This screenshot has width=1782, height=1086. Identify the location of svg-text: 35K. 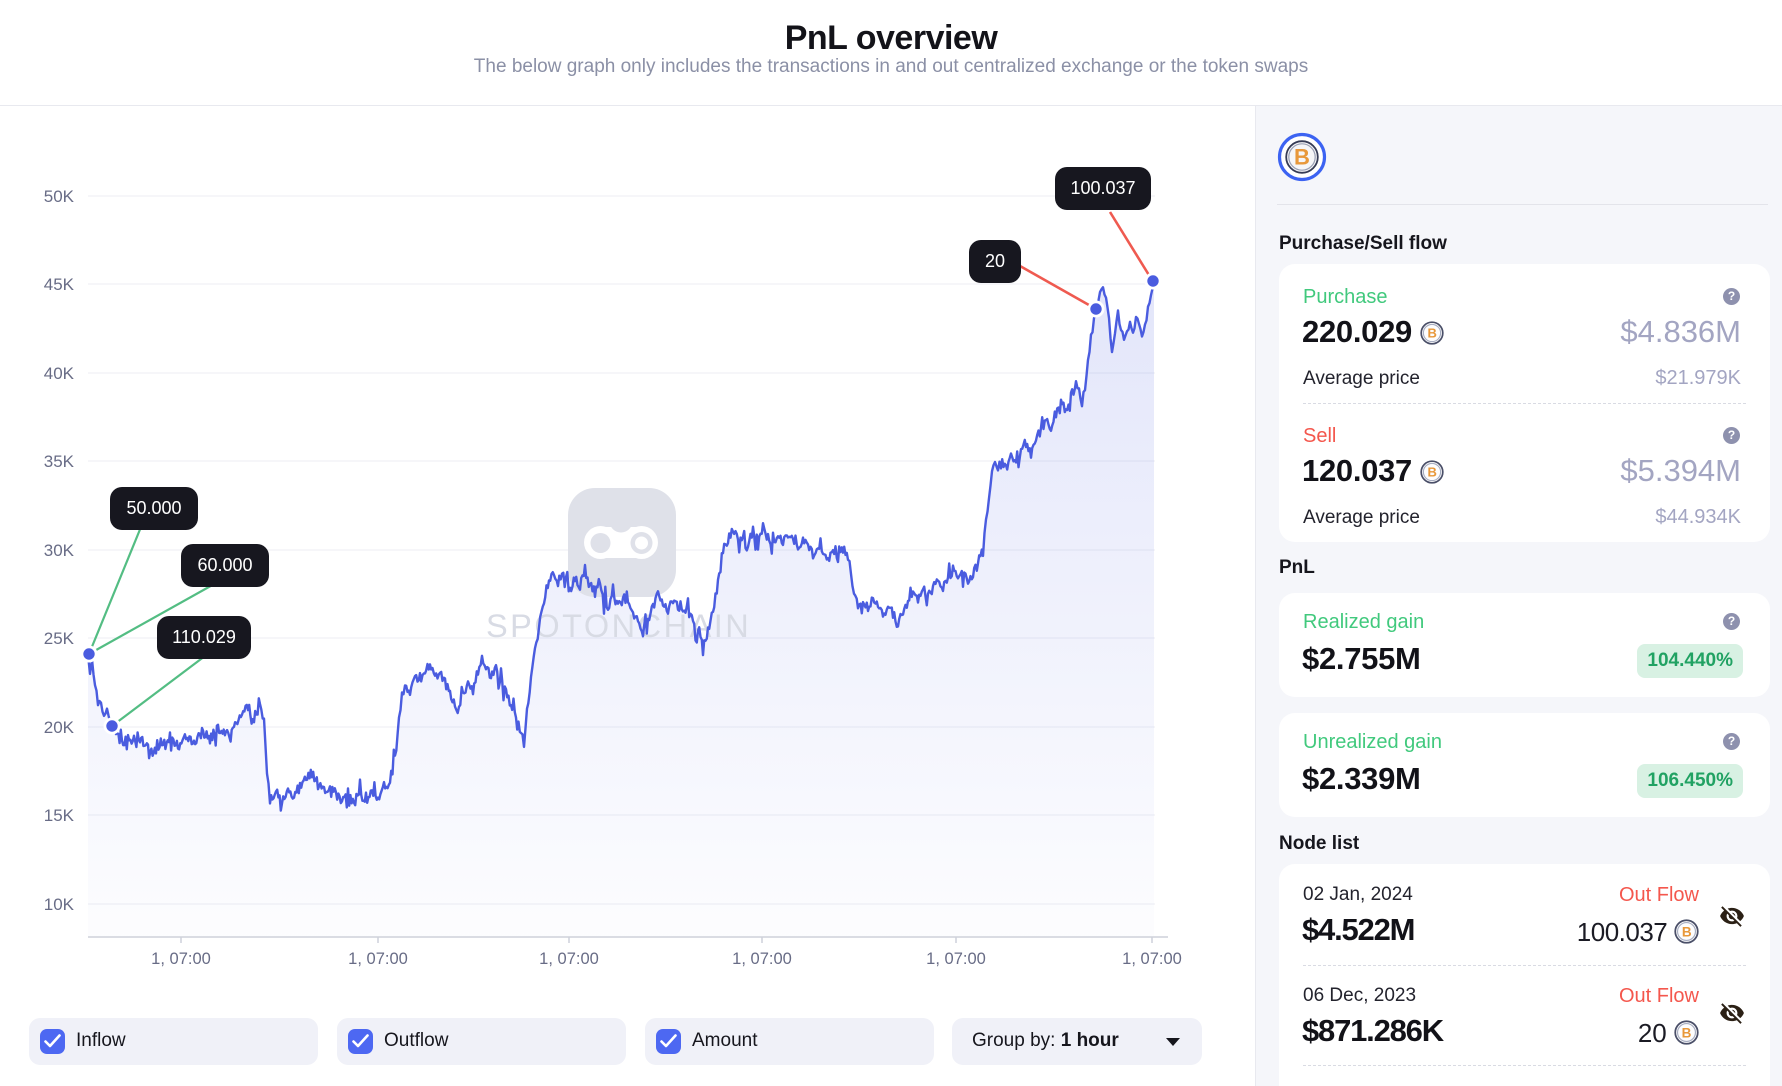
(59, 461).